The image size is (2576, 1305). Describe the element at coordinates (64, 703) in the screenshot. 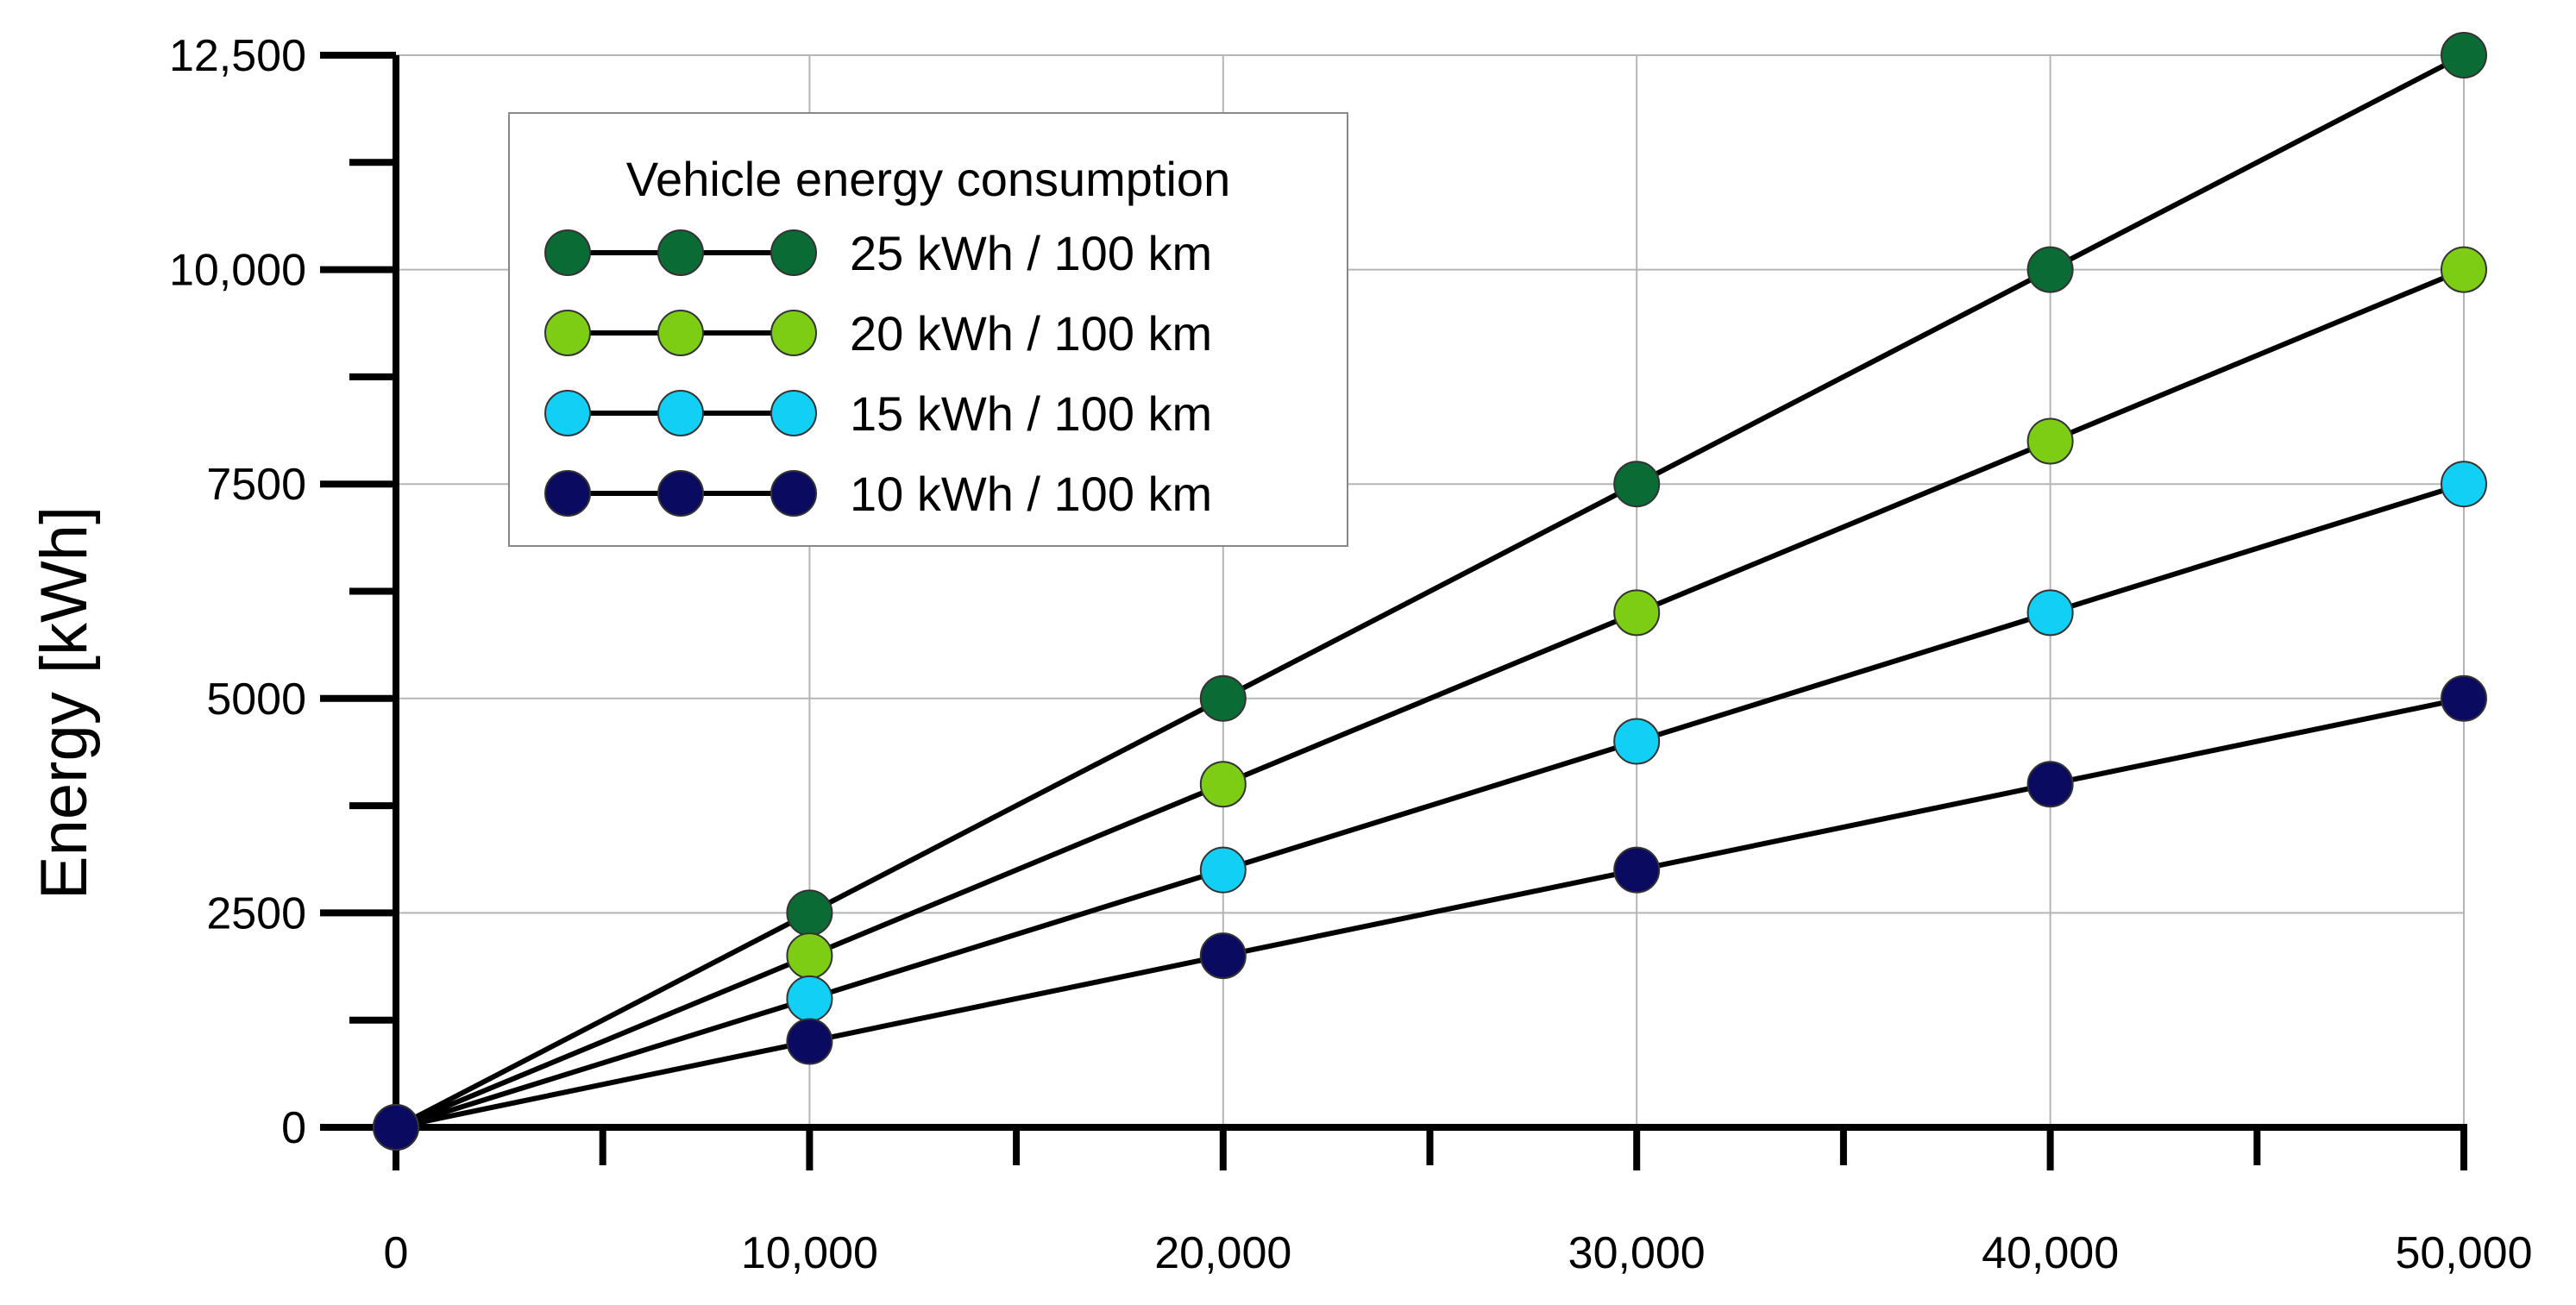

I see `y-axis-title: Energy [kWh]` at that location.